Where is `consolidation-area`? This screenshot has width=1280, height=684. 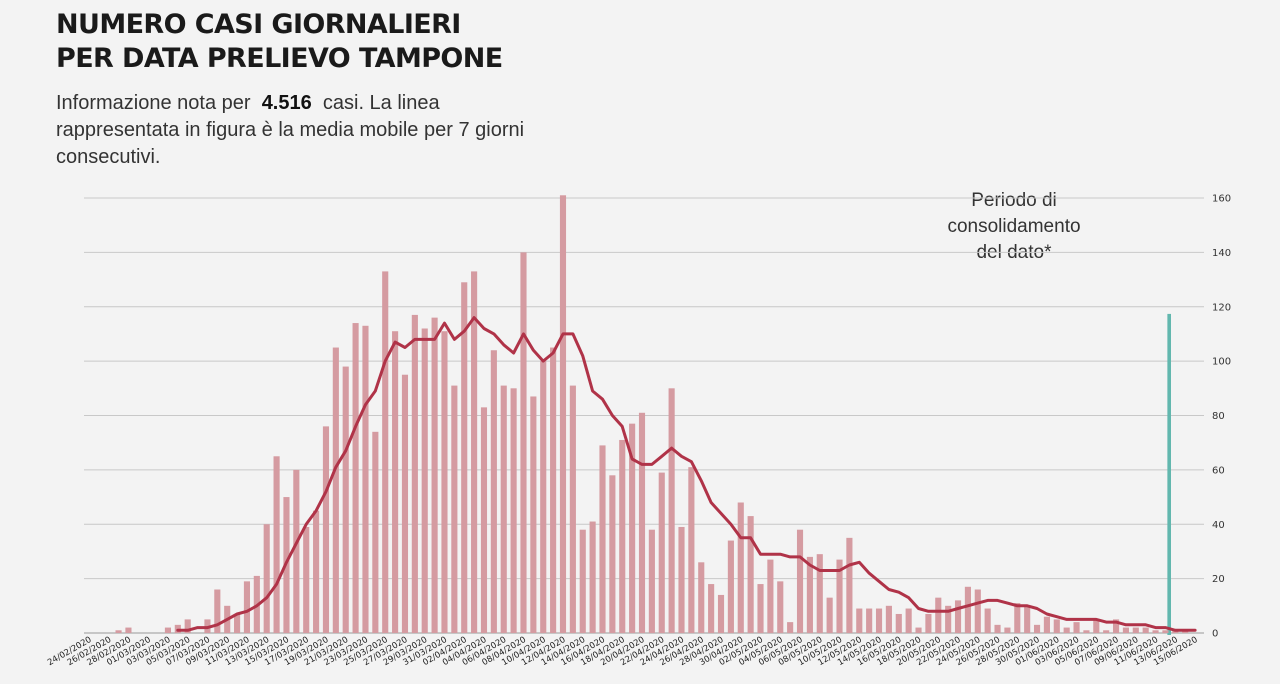 consolidation-area is located at coordinates (1169, 474).